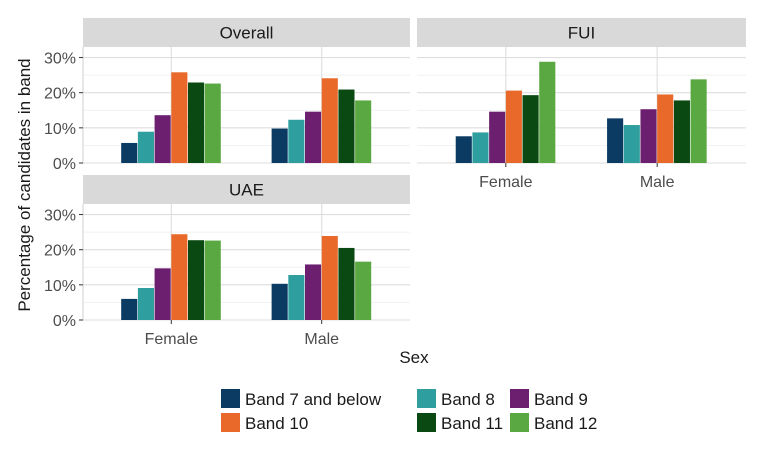 This screenshot has height=454, width=766. I want to click on legend-label: Band 7 and below, so click(313, 399).